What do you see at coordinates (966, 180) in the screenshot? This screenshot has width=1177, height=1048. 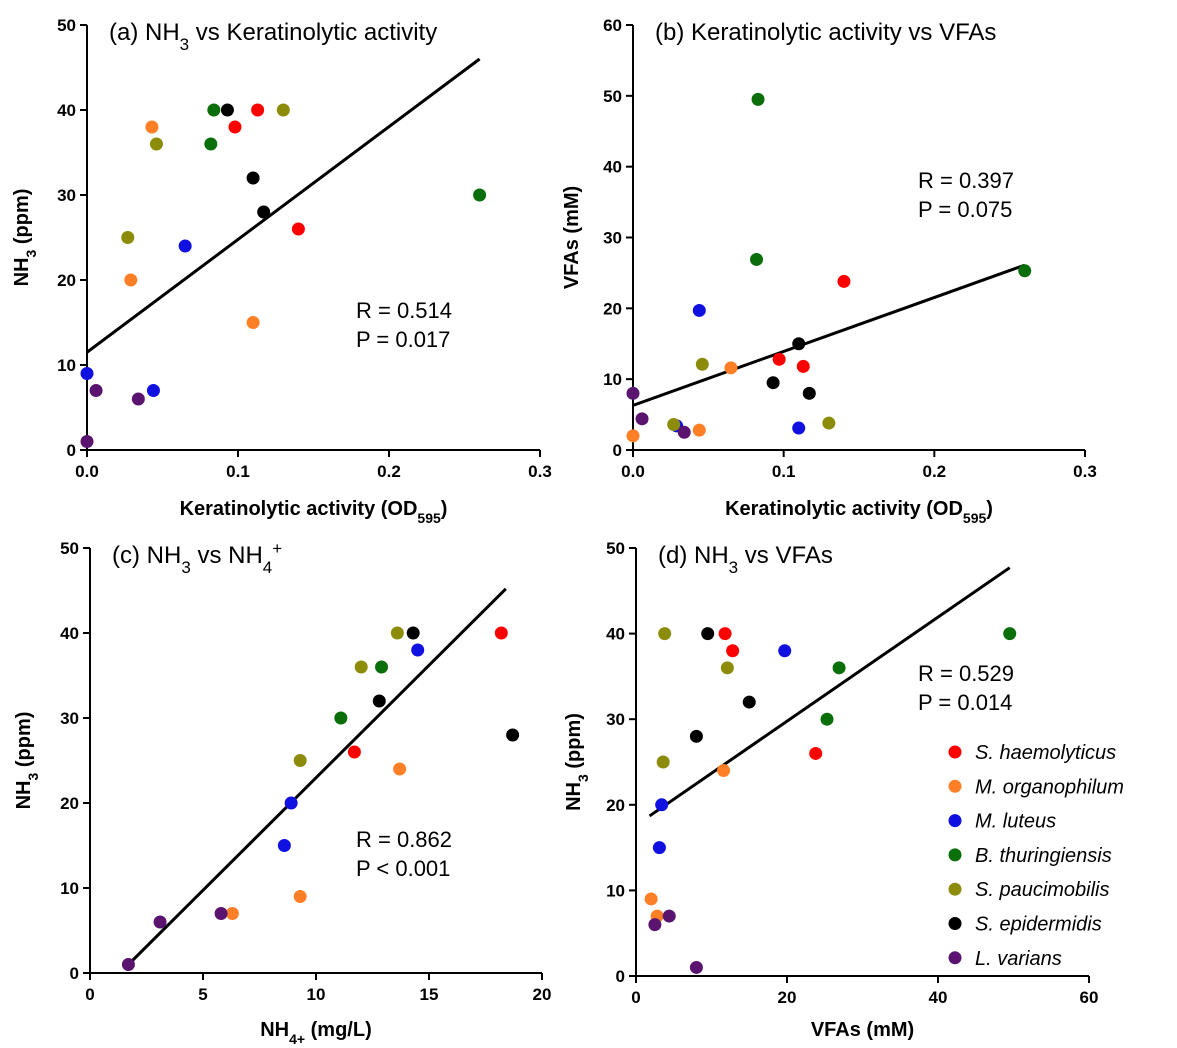 I see `stat-r: R = 0.397` at bounding box center [966, 180].